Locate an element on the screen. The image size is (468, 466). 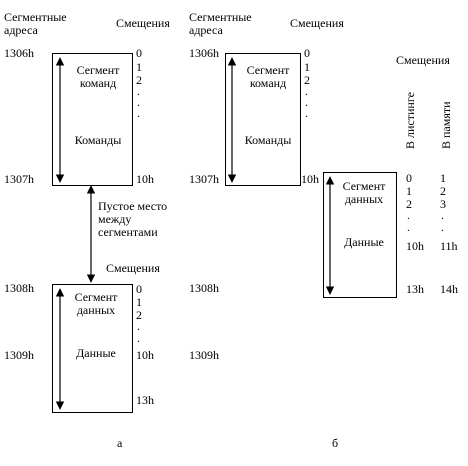
address-1309h-a: 1309h is located at coordinates (19, 355).